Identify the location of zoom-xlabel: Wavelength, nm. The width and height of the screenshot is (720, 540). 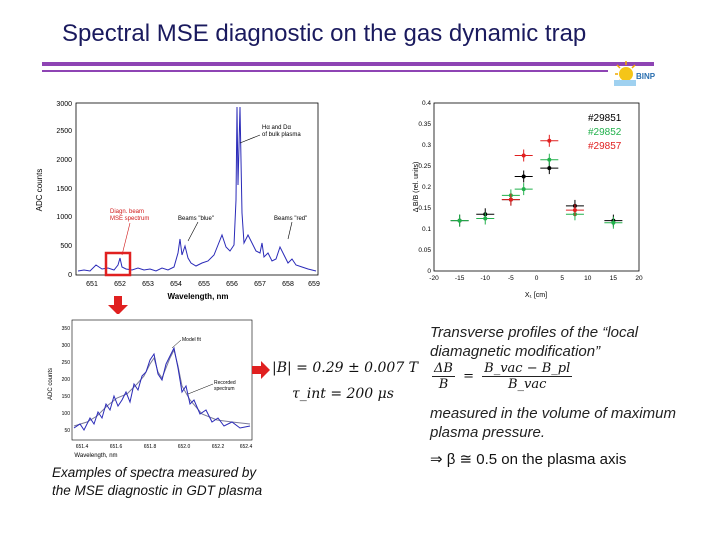
(95, 456).